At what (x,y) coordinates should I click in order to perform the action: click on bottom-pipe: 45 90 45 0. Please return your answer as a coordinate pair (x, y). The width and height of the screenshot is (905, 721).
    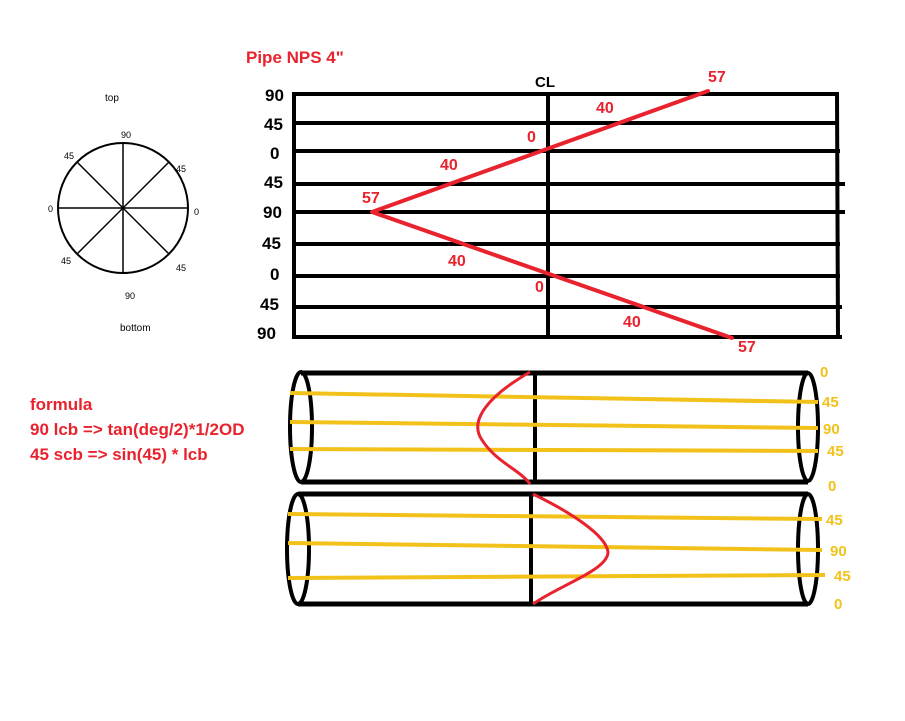
    Looking at the image, I should click on (568, 552).